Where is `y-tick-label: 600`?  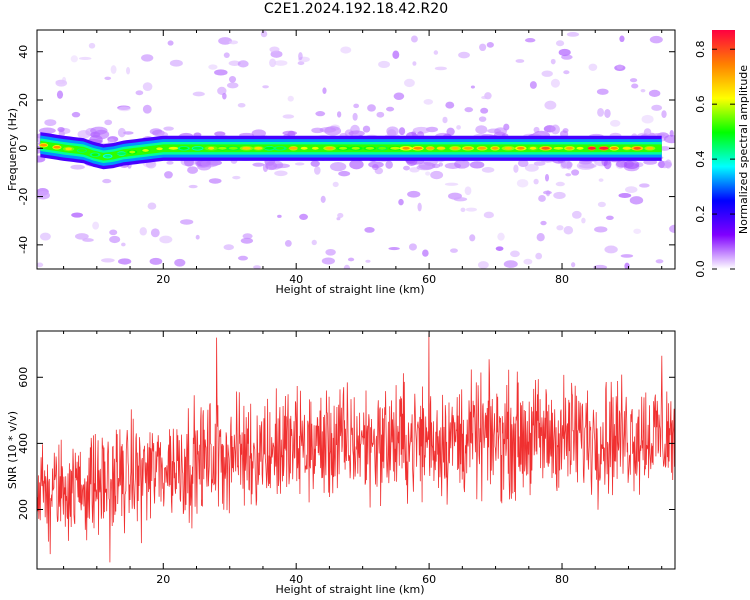
y-tick-label: 600 is located at coordinates (23, 377).